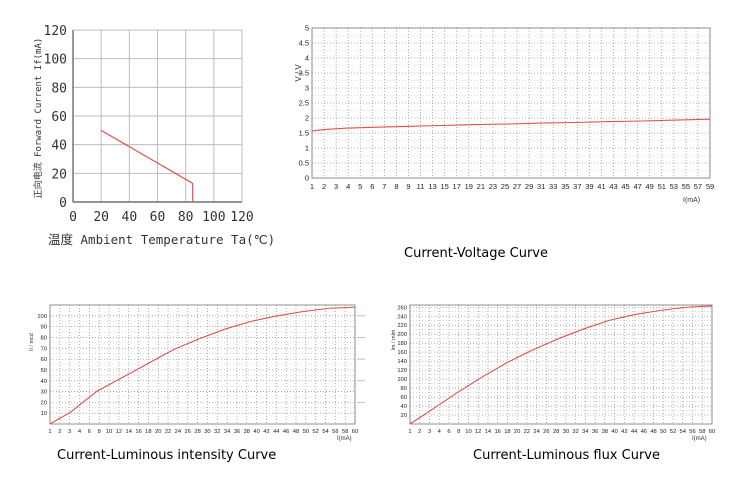  I want to click on chart4-xtick-label: 3, so click(429, 432).